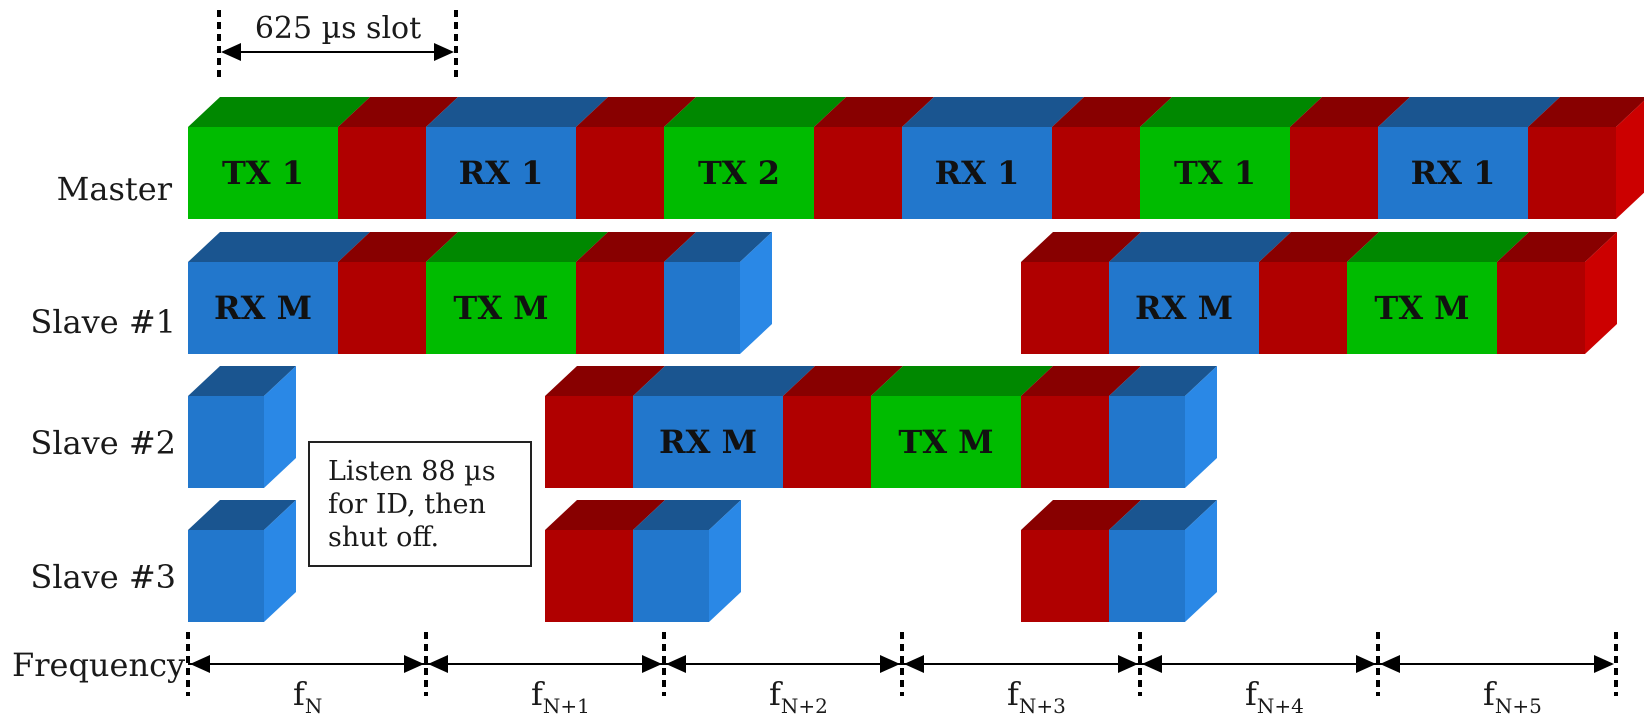 This screenshot has height=723, width=1644. What do you see at coordinates (412, 471) in the screenshot?
I see `note-line-1: Listen 88 µs` at bounding box center [412, 471].